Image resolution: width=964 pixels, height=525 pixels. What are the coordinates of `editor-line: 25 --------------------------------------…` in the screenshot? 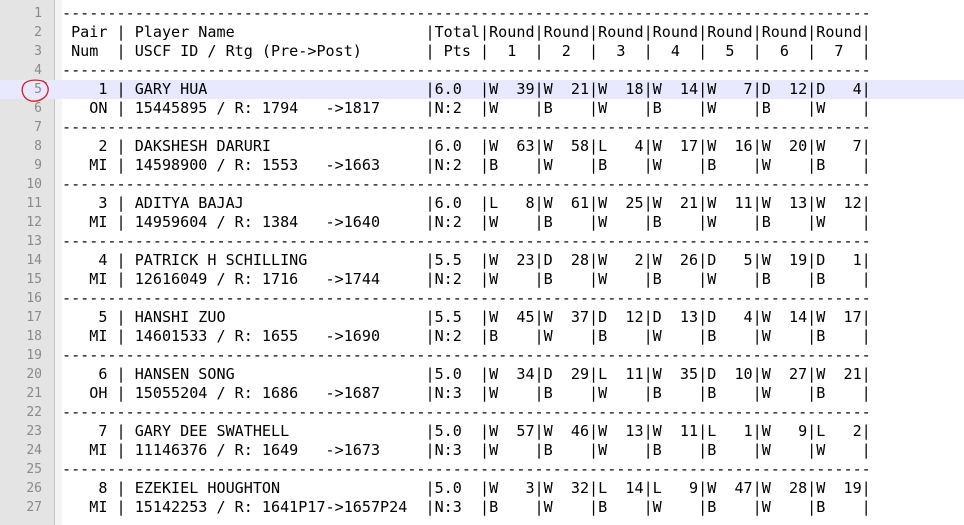 It's located at (482, 469).